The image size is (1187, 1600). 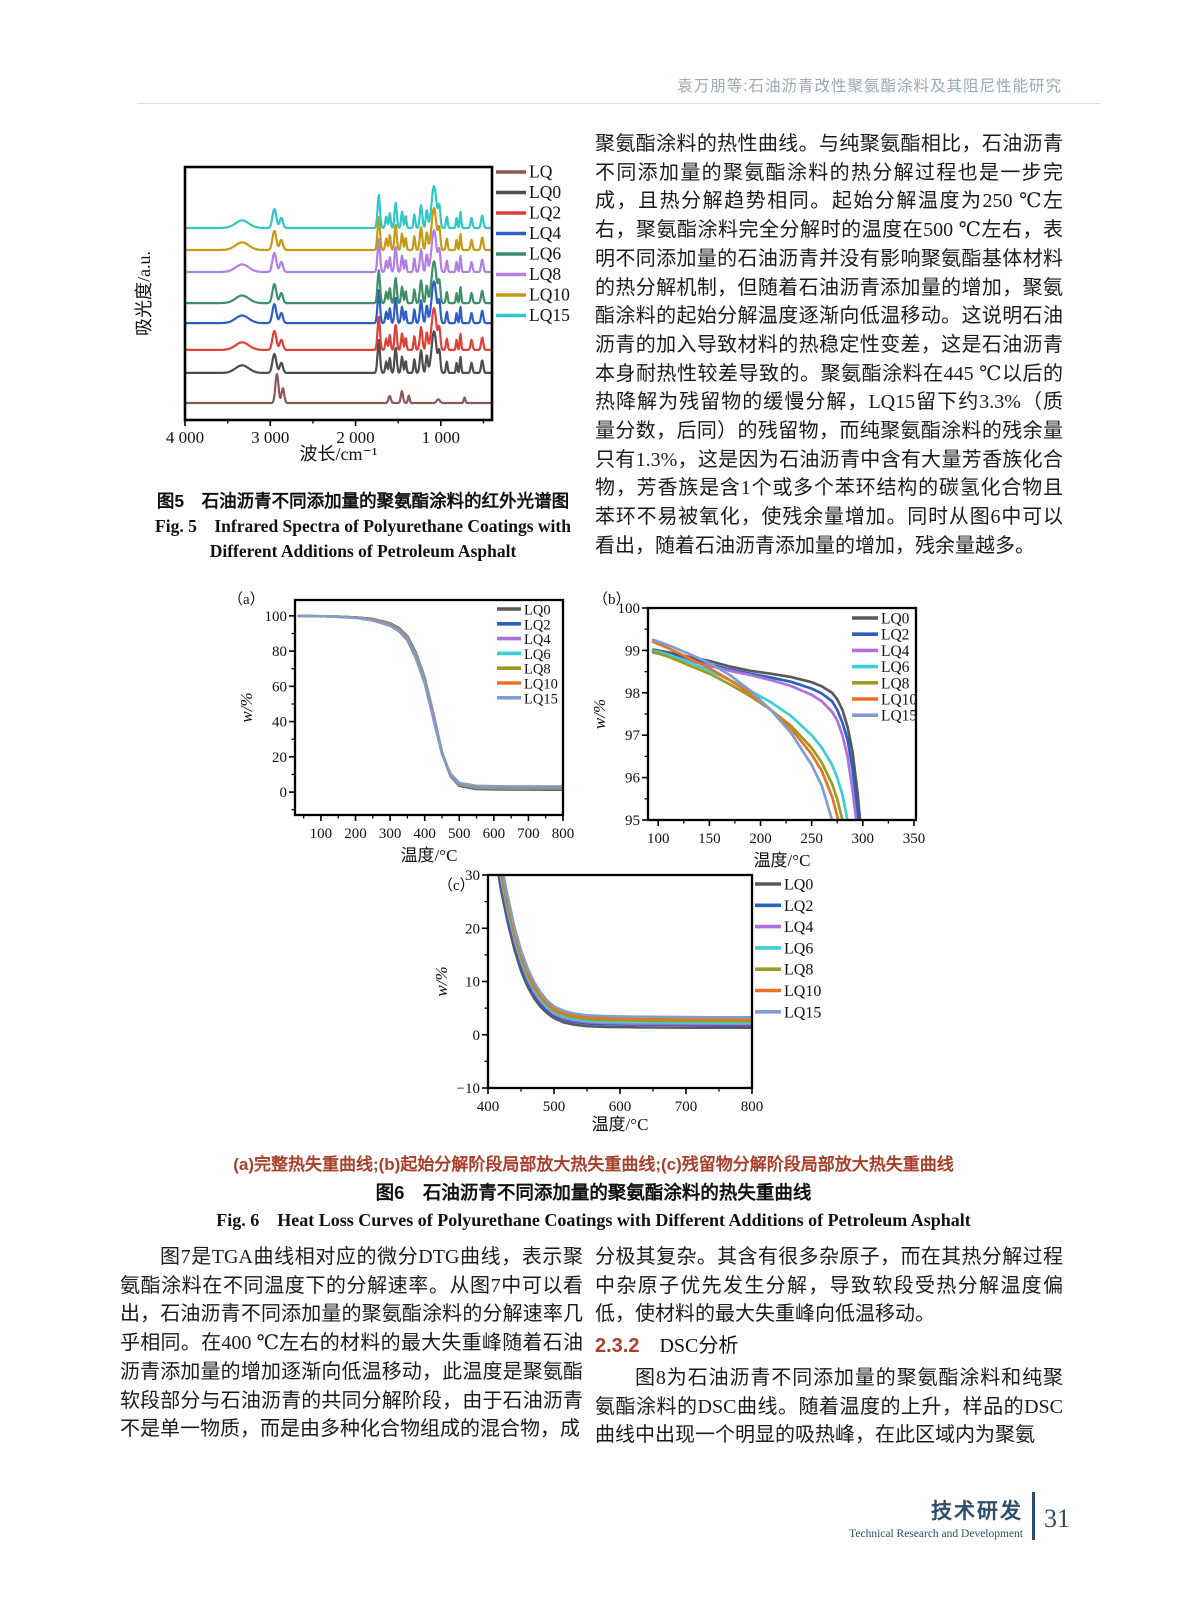 I want to click on svg-text: 30, so click(x=472, y=876).